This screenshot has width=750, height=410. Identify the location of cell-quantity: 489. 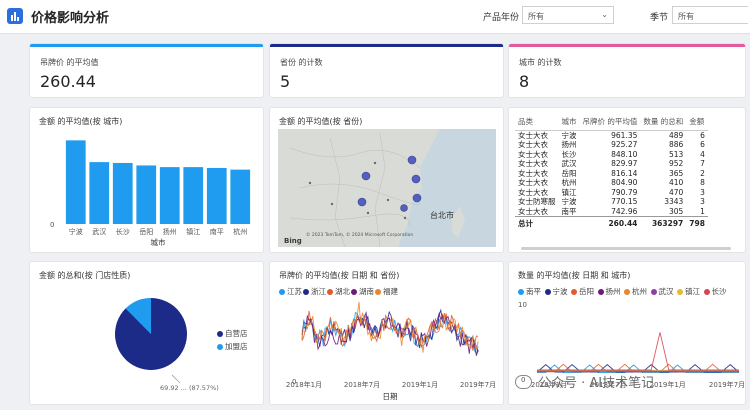
(676, 135).